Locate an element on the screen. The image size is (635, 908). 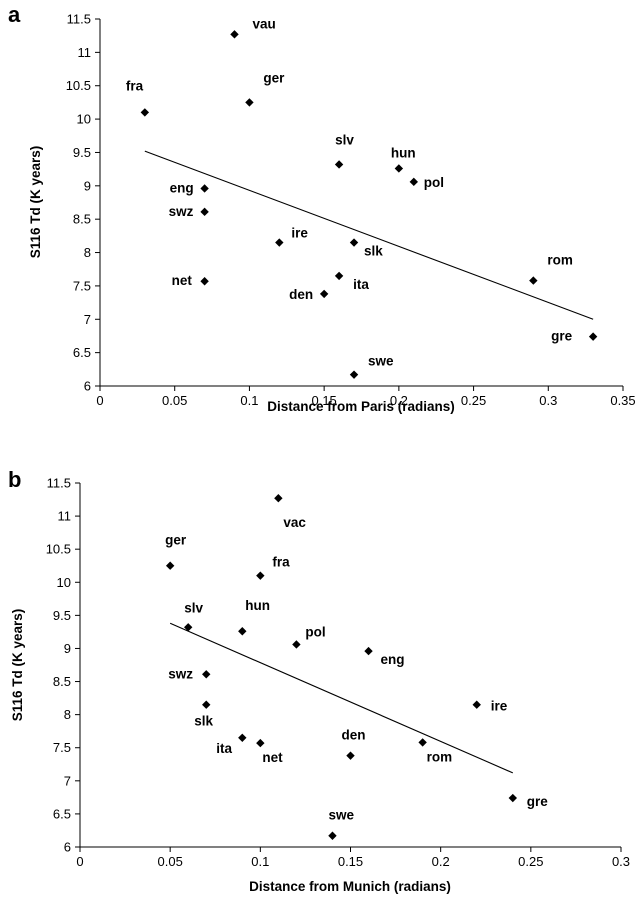
panel-a-point-net-label: net is located at coordinates (182, 280).